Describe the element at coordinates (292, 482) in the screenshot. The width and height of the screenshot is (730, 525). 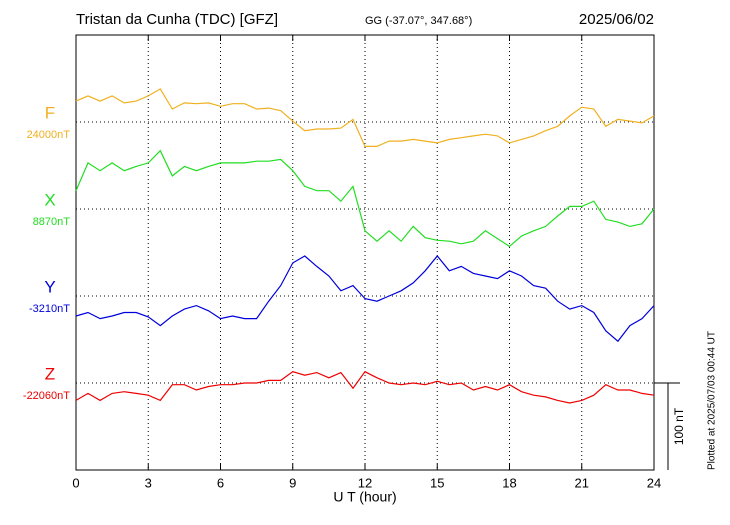
I see `x-tick-label: 9` at that location.